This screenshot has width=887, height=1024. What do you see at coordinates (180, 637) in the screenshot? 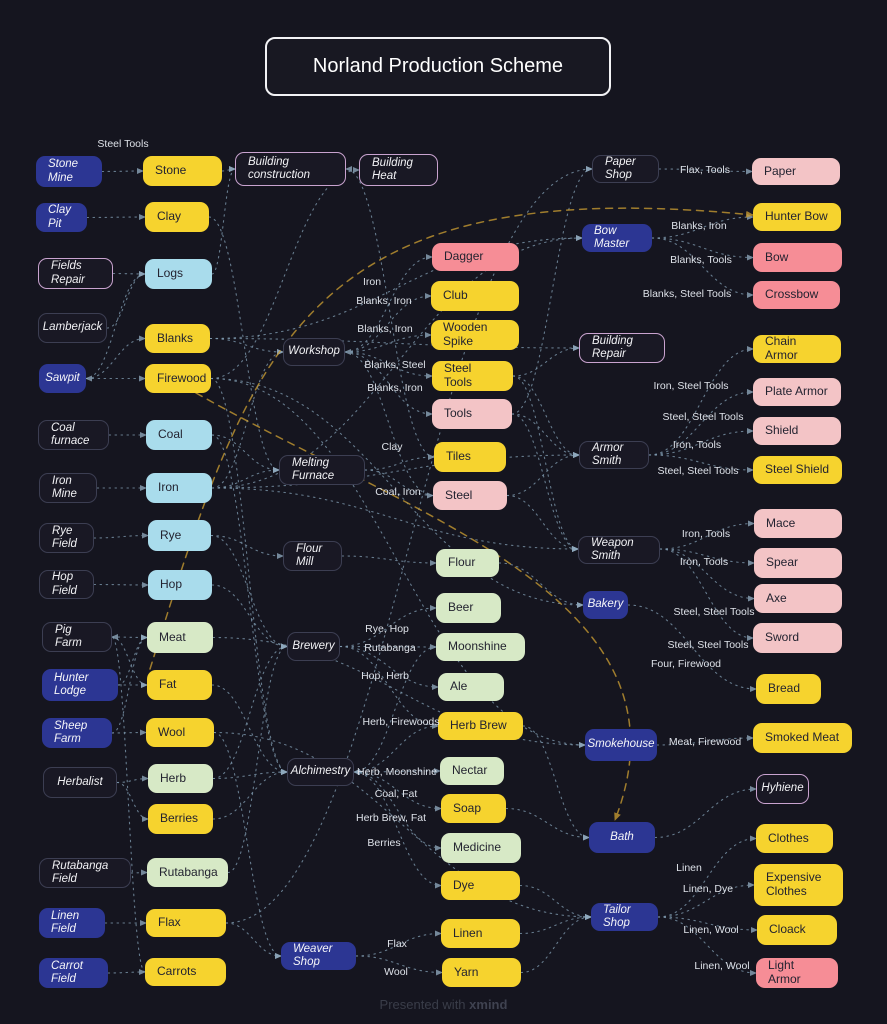
I see `node-meat: Meat` at bounding box center [180, 637].